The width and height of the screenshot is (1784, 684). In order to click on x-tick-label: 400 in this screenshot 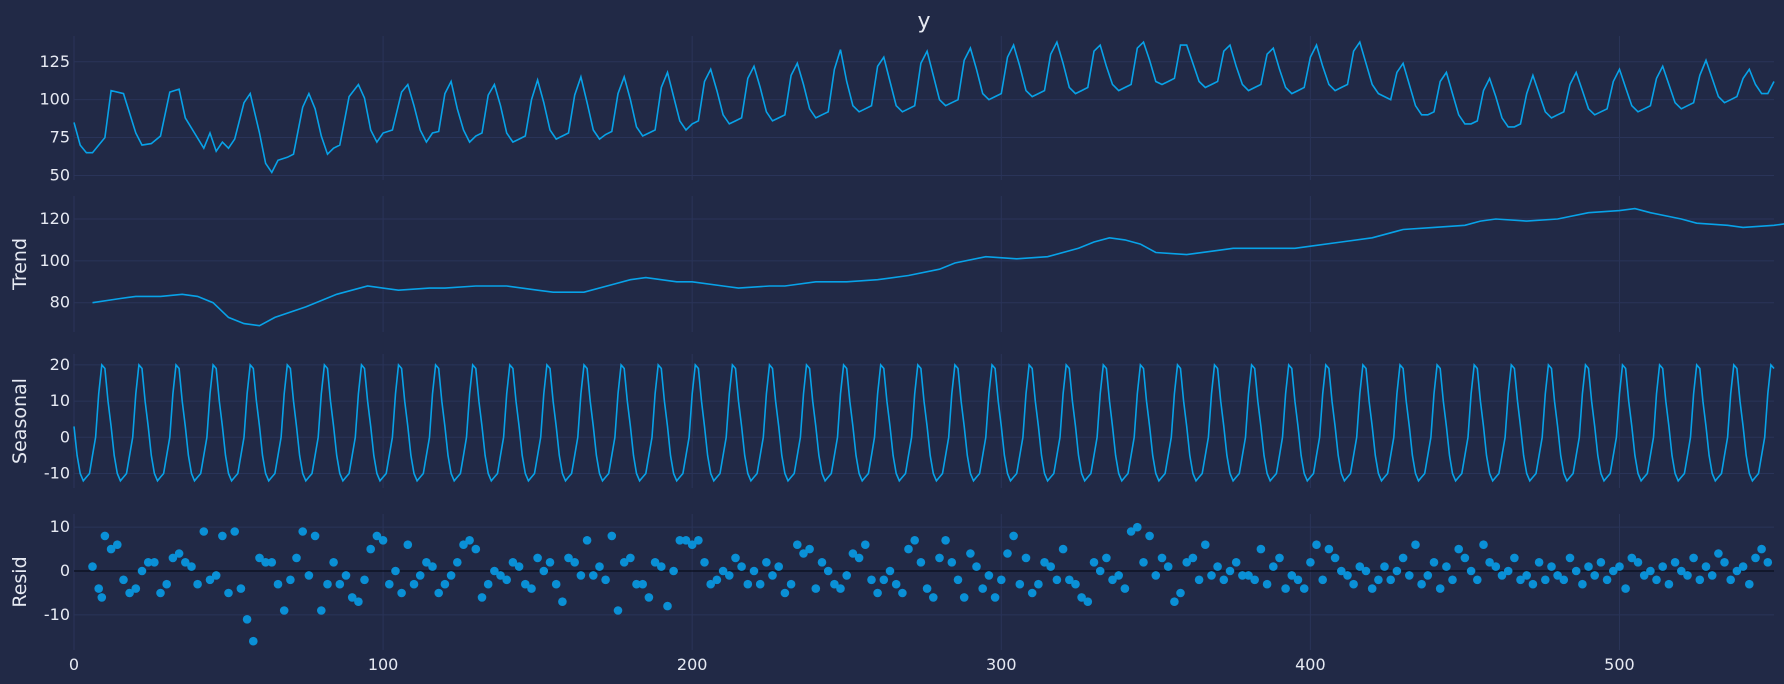, I will do `click(1310, 664)`.